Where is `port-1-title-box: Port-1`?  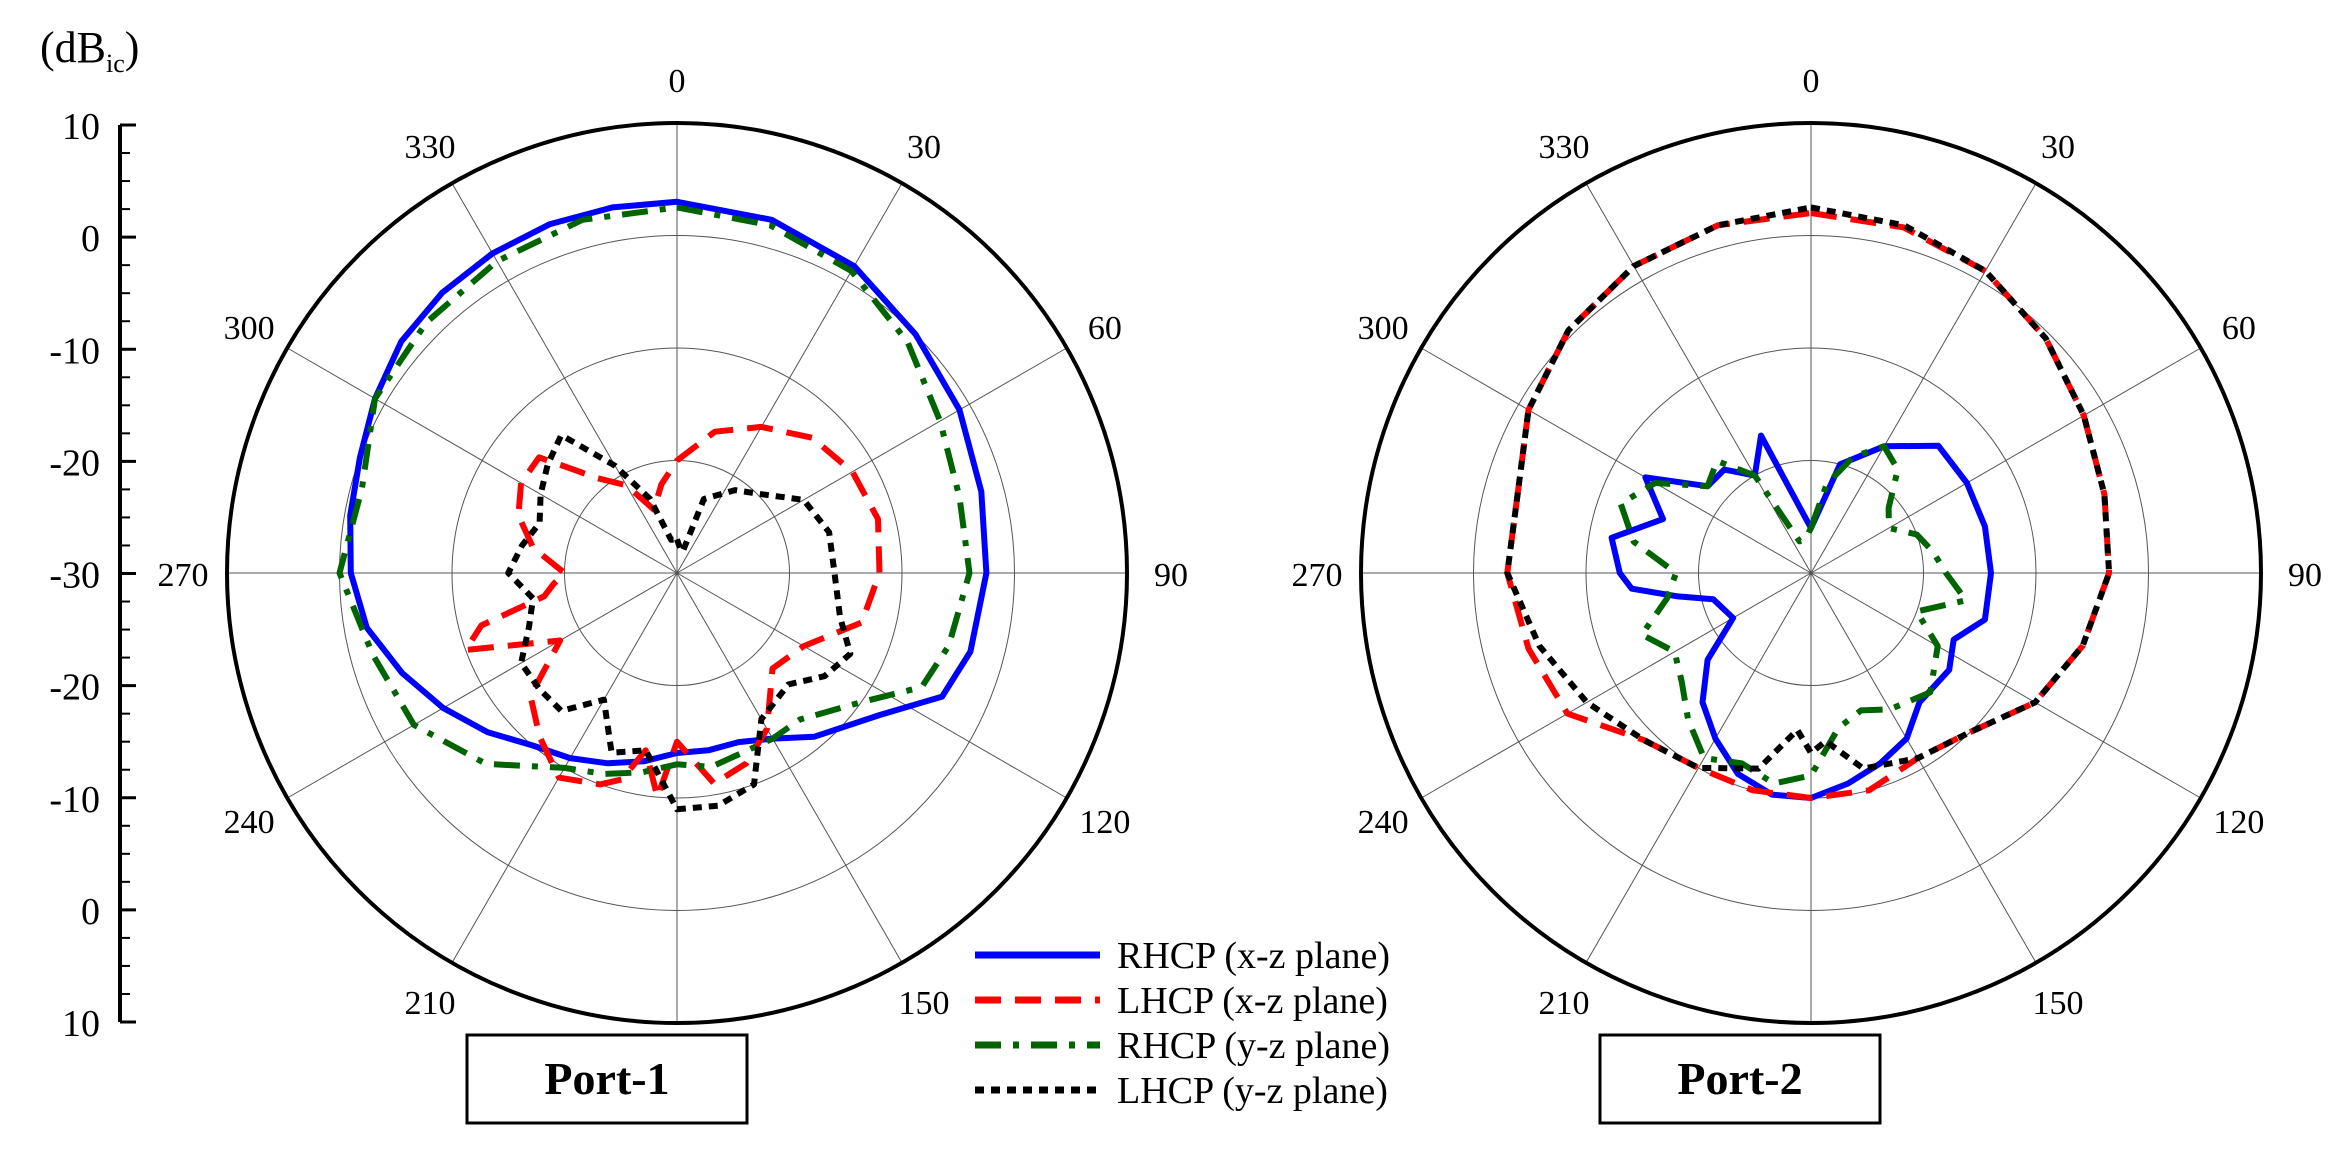
port-1-title-box: Port-1 is located at coordinates (607, 1079).